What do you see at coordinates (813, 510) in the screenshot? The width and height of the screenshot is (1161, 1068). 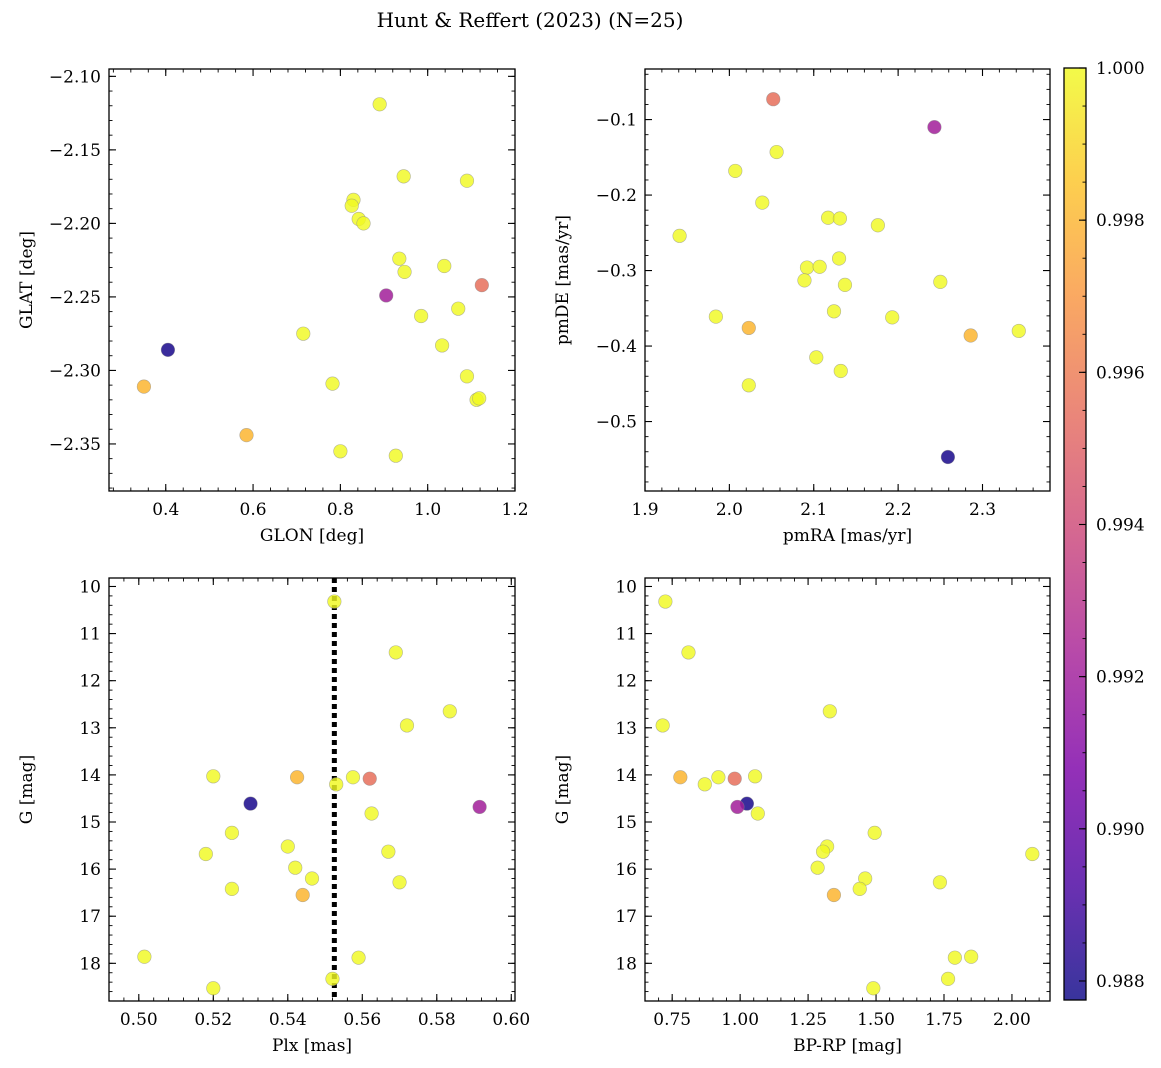 I see `x-tick-label: 2.1` at bounding box center [813, 510].